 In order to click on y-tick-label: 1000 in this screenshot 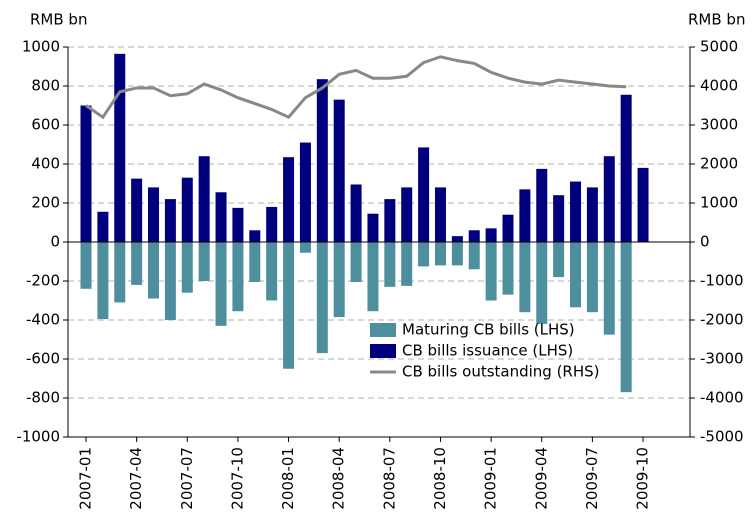, I will do `click(41, 47)`.